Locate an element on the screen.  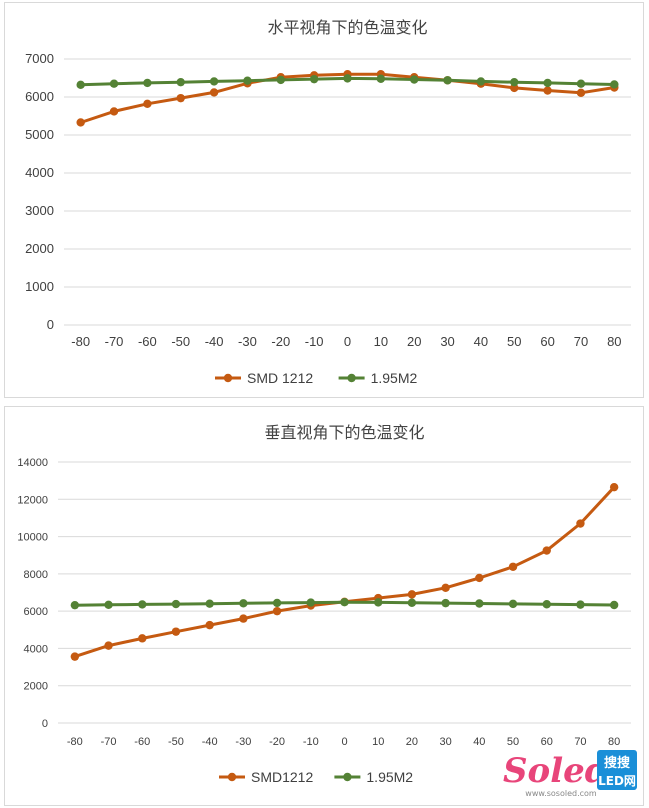
watermark-badge is located at coordinates (617, 770).